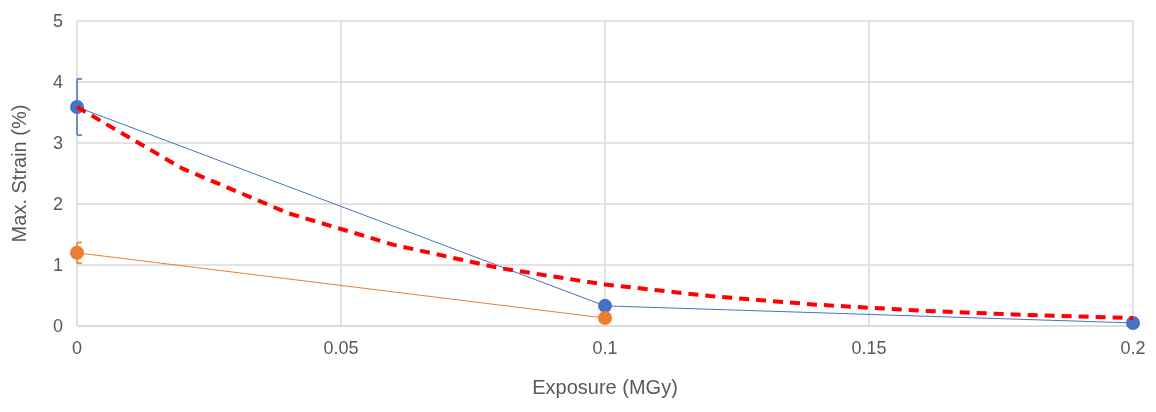 This screenshot has height=412, width=1156. I want to click on x-tick-label: 0.2, so click(1133, 348).